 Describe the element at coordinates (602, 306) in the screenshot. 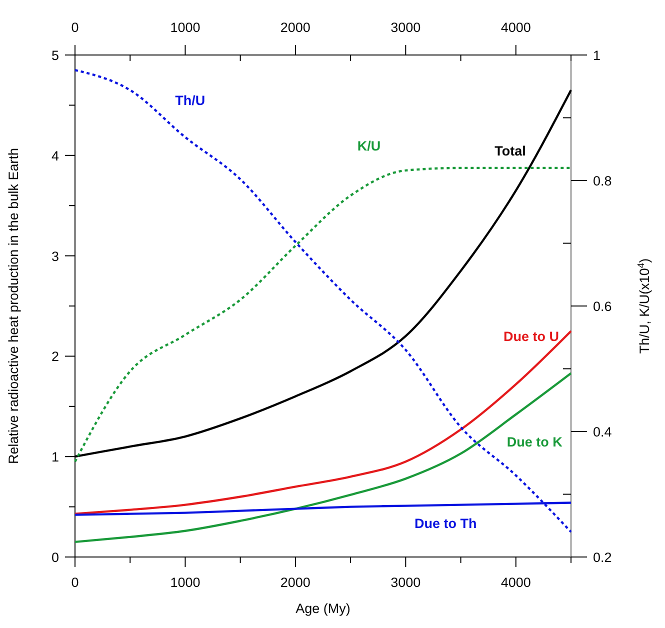

I see `y2-tick-label: 0.6` at that location.